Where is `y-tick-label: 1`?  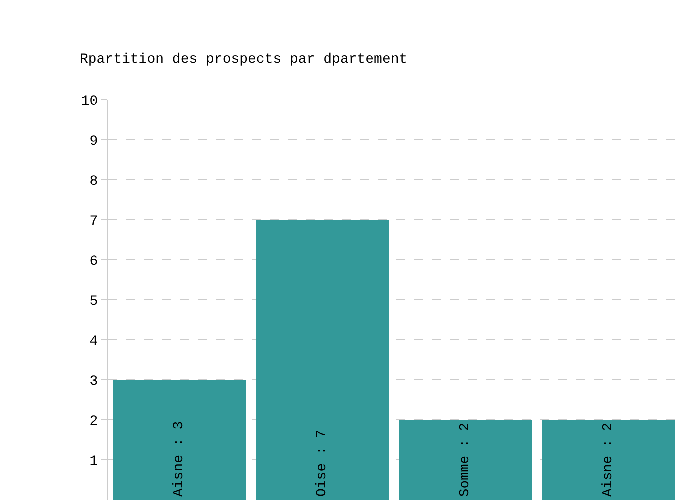
y-tick-label: 1 is located at coordinates (94, 462).